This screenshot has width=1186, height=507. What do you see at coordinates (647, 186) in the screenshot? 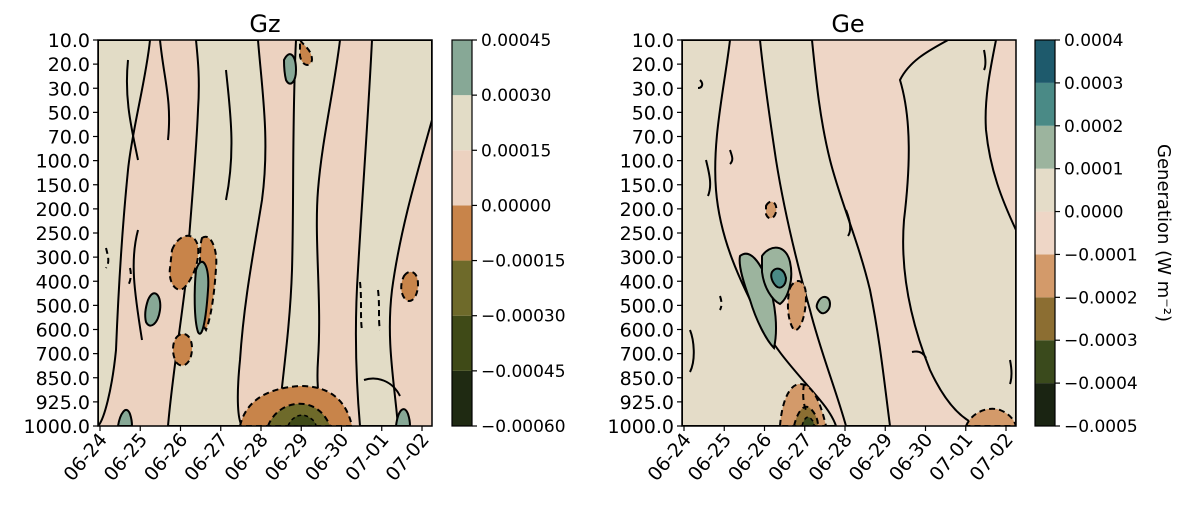
I see `ge-ytick-label: 150.0` at bounding box center [647, 186].